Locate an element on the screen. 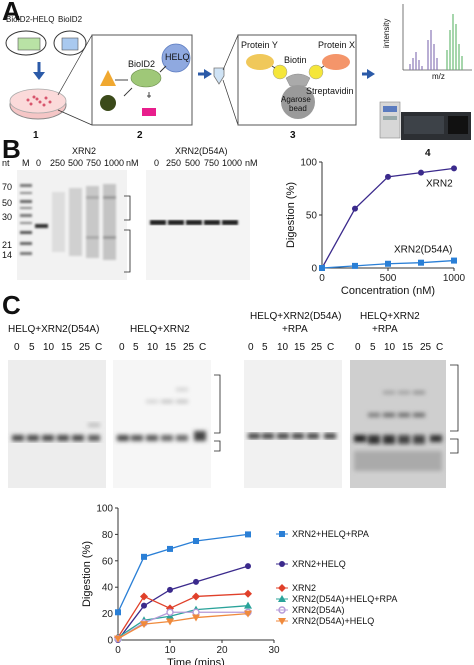 The image size is (474, 665). marker-14: 14 is located at coordinates (7, 255).